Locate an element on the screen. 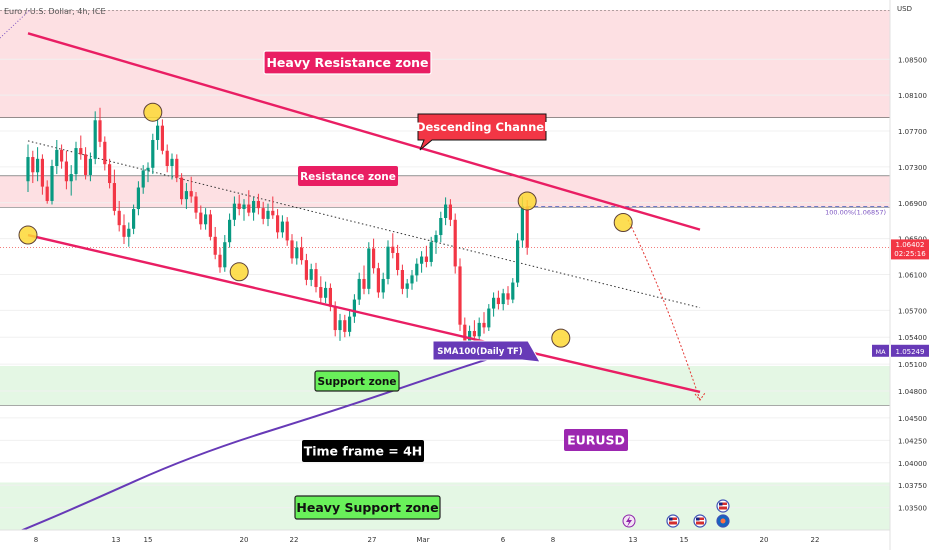 The height and width of the screenshot is (554, 932). y-tick-label: 1.07300 is located at coordinates (912, 168).